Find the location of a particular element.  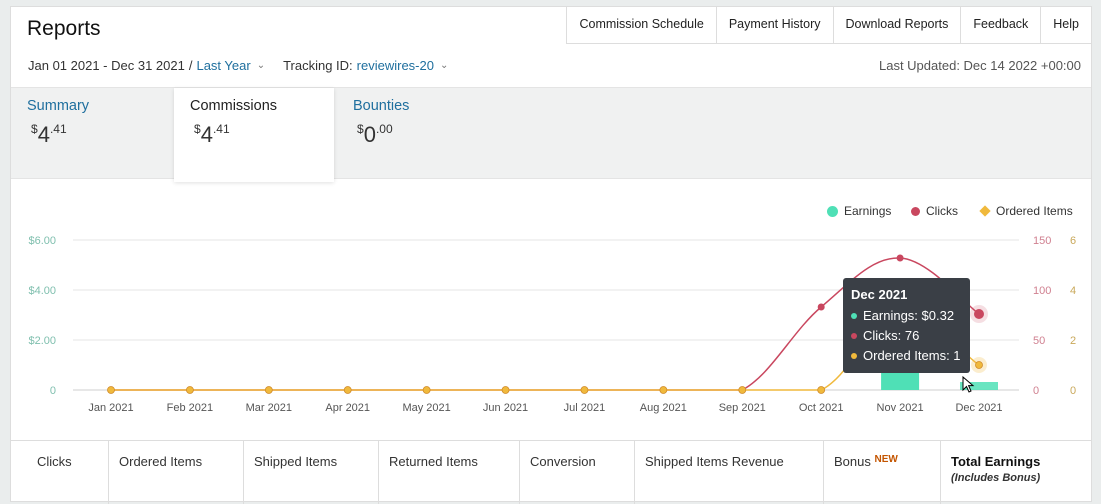

help-link: Help is located at coordinates (1066, 24).